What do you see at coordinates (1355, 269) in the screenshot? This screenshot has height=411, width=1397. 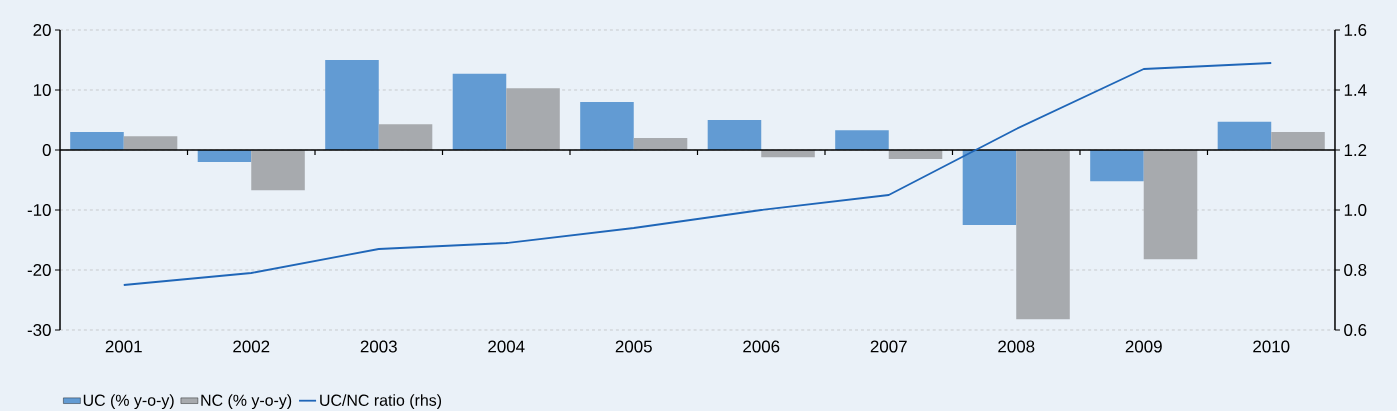 I see `y2-tick-label: 0.8` at bounding box center [1355, 269].